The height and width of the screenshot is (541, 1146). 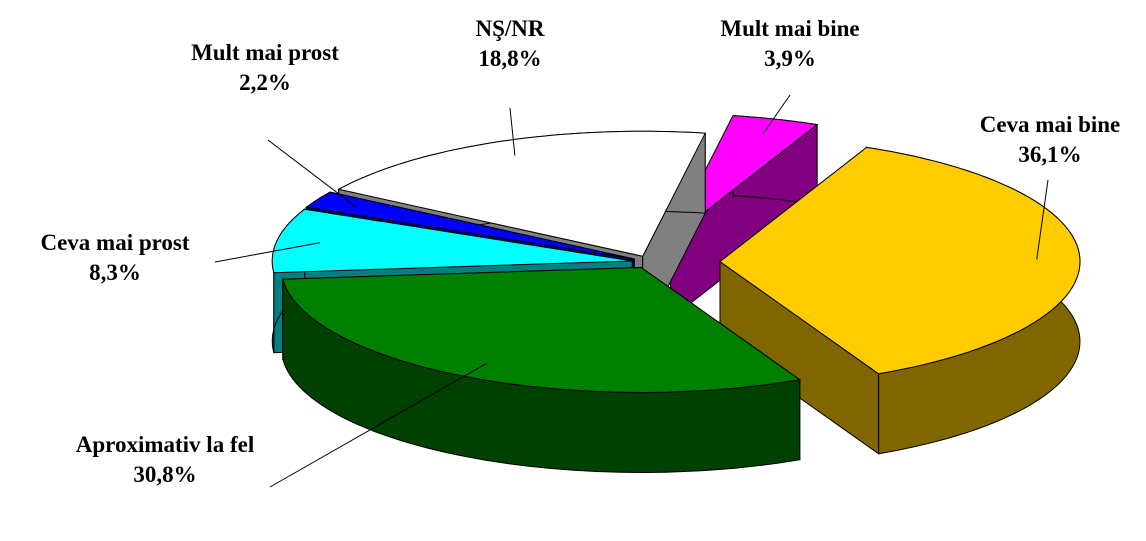 What do you see at coordinates (165, 474) in the screenshot?
I see `value-label: 30,8%` at bounding box center [165, 474].